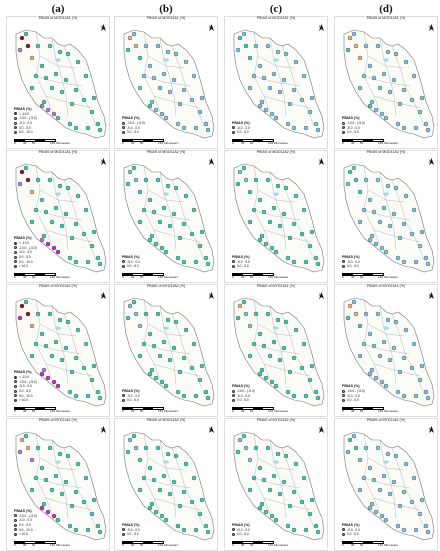 Image resolution: width=440 pixels, height=551 pixels. I want to click on scale-bar-graphic, so click(363, 543).